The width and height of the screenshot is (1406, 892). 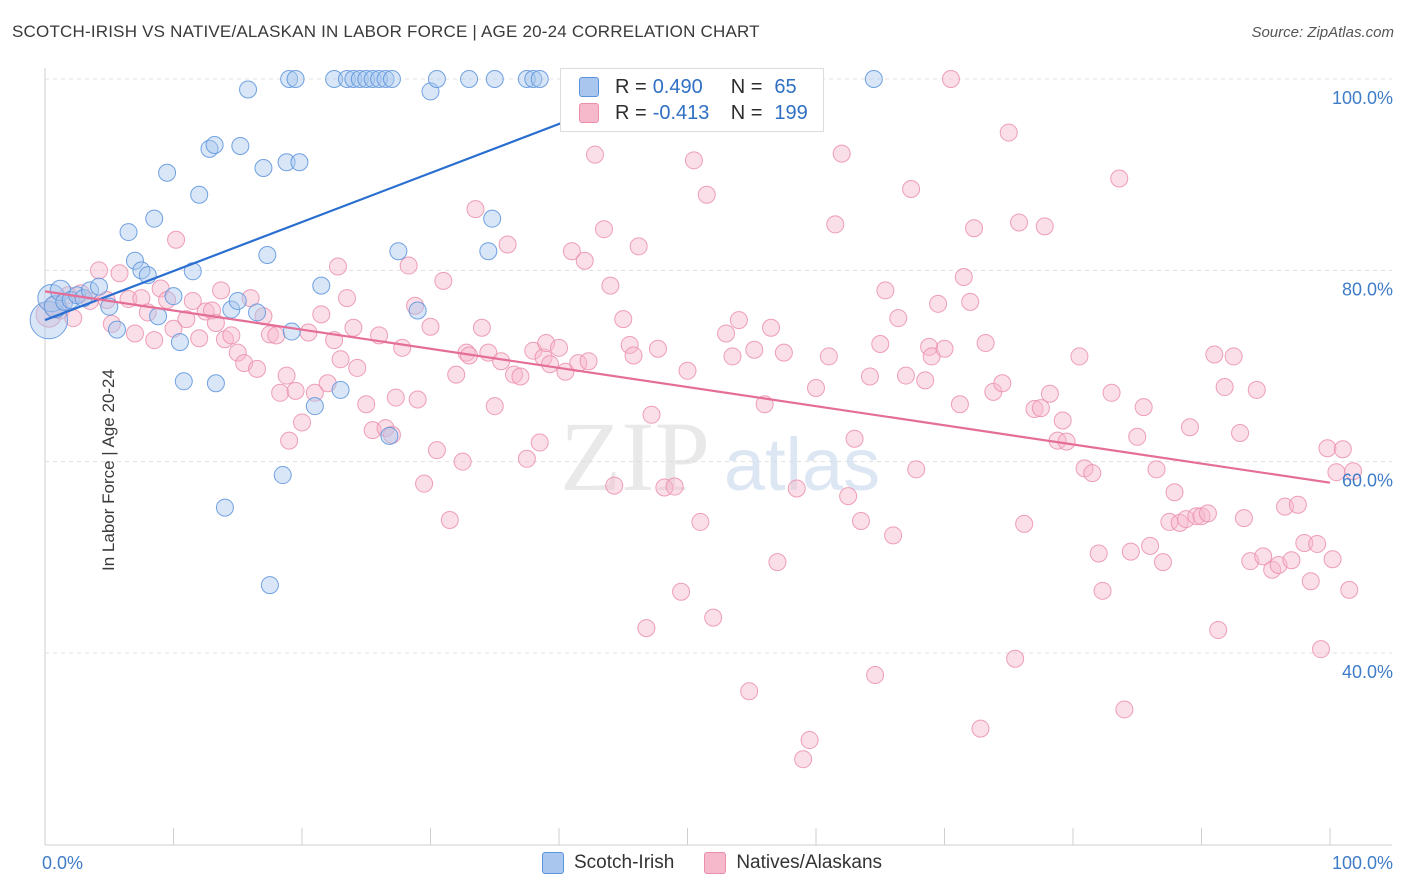 I want to click on legend-n-label: N =, so click(x=746, y=86).